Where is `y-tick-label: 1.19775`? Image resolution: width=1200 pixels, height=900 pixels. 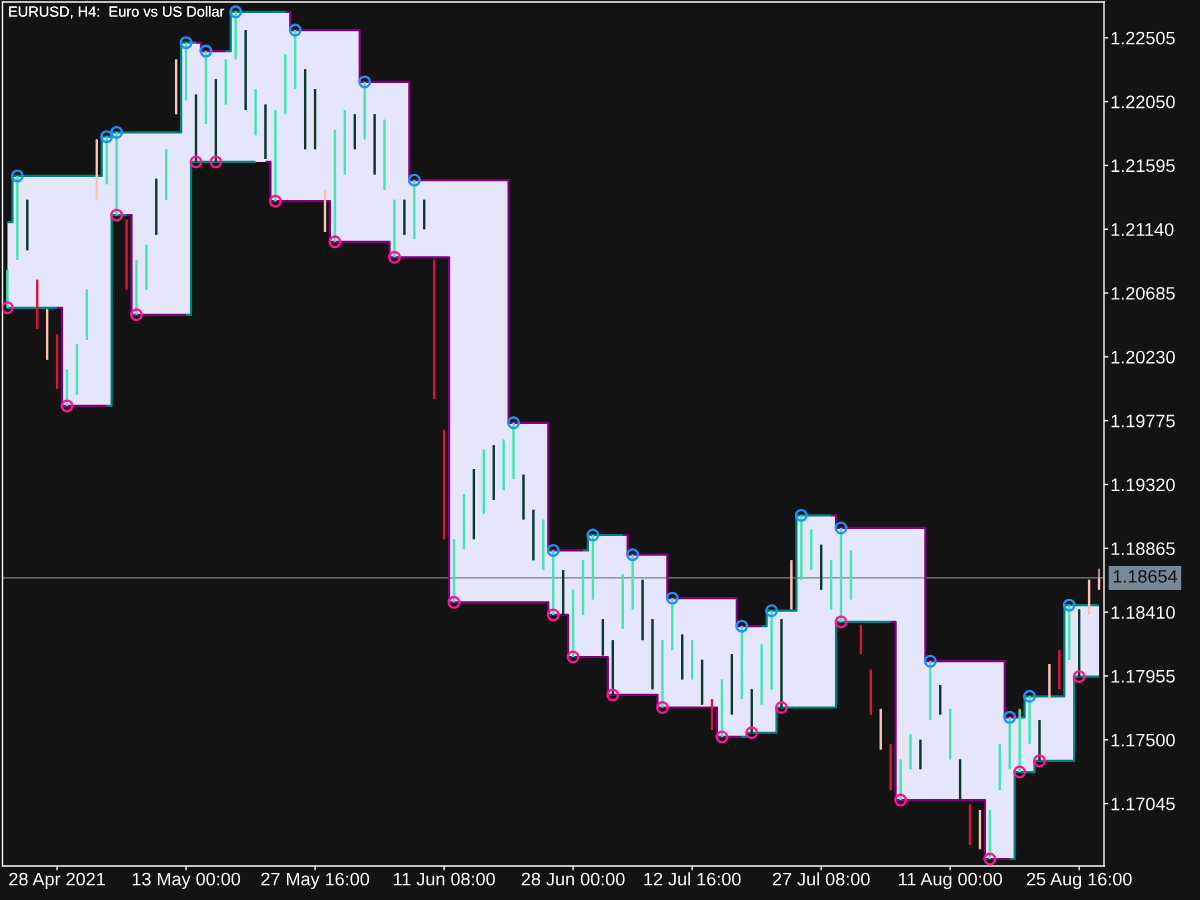
y-tick-label: 1.19775 is located at coordinates (1143, 421).